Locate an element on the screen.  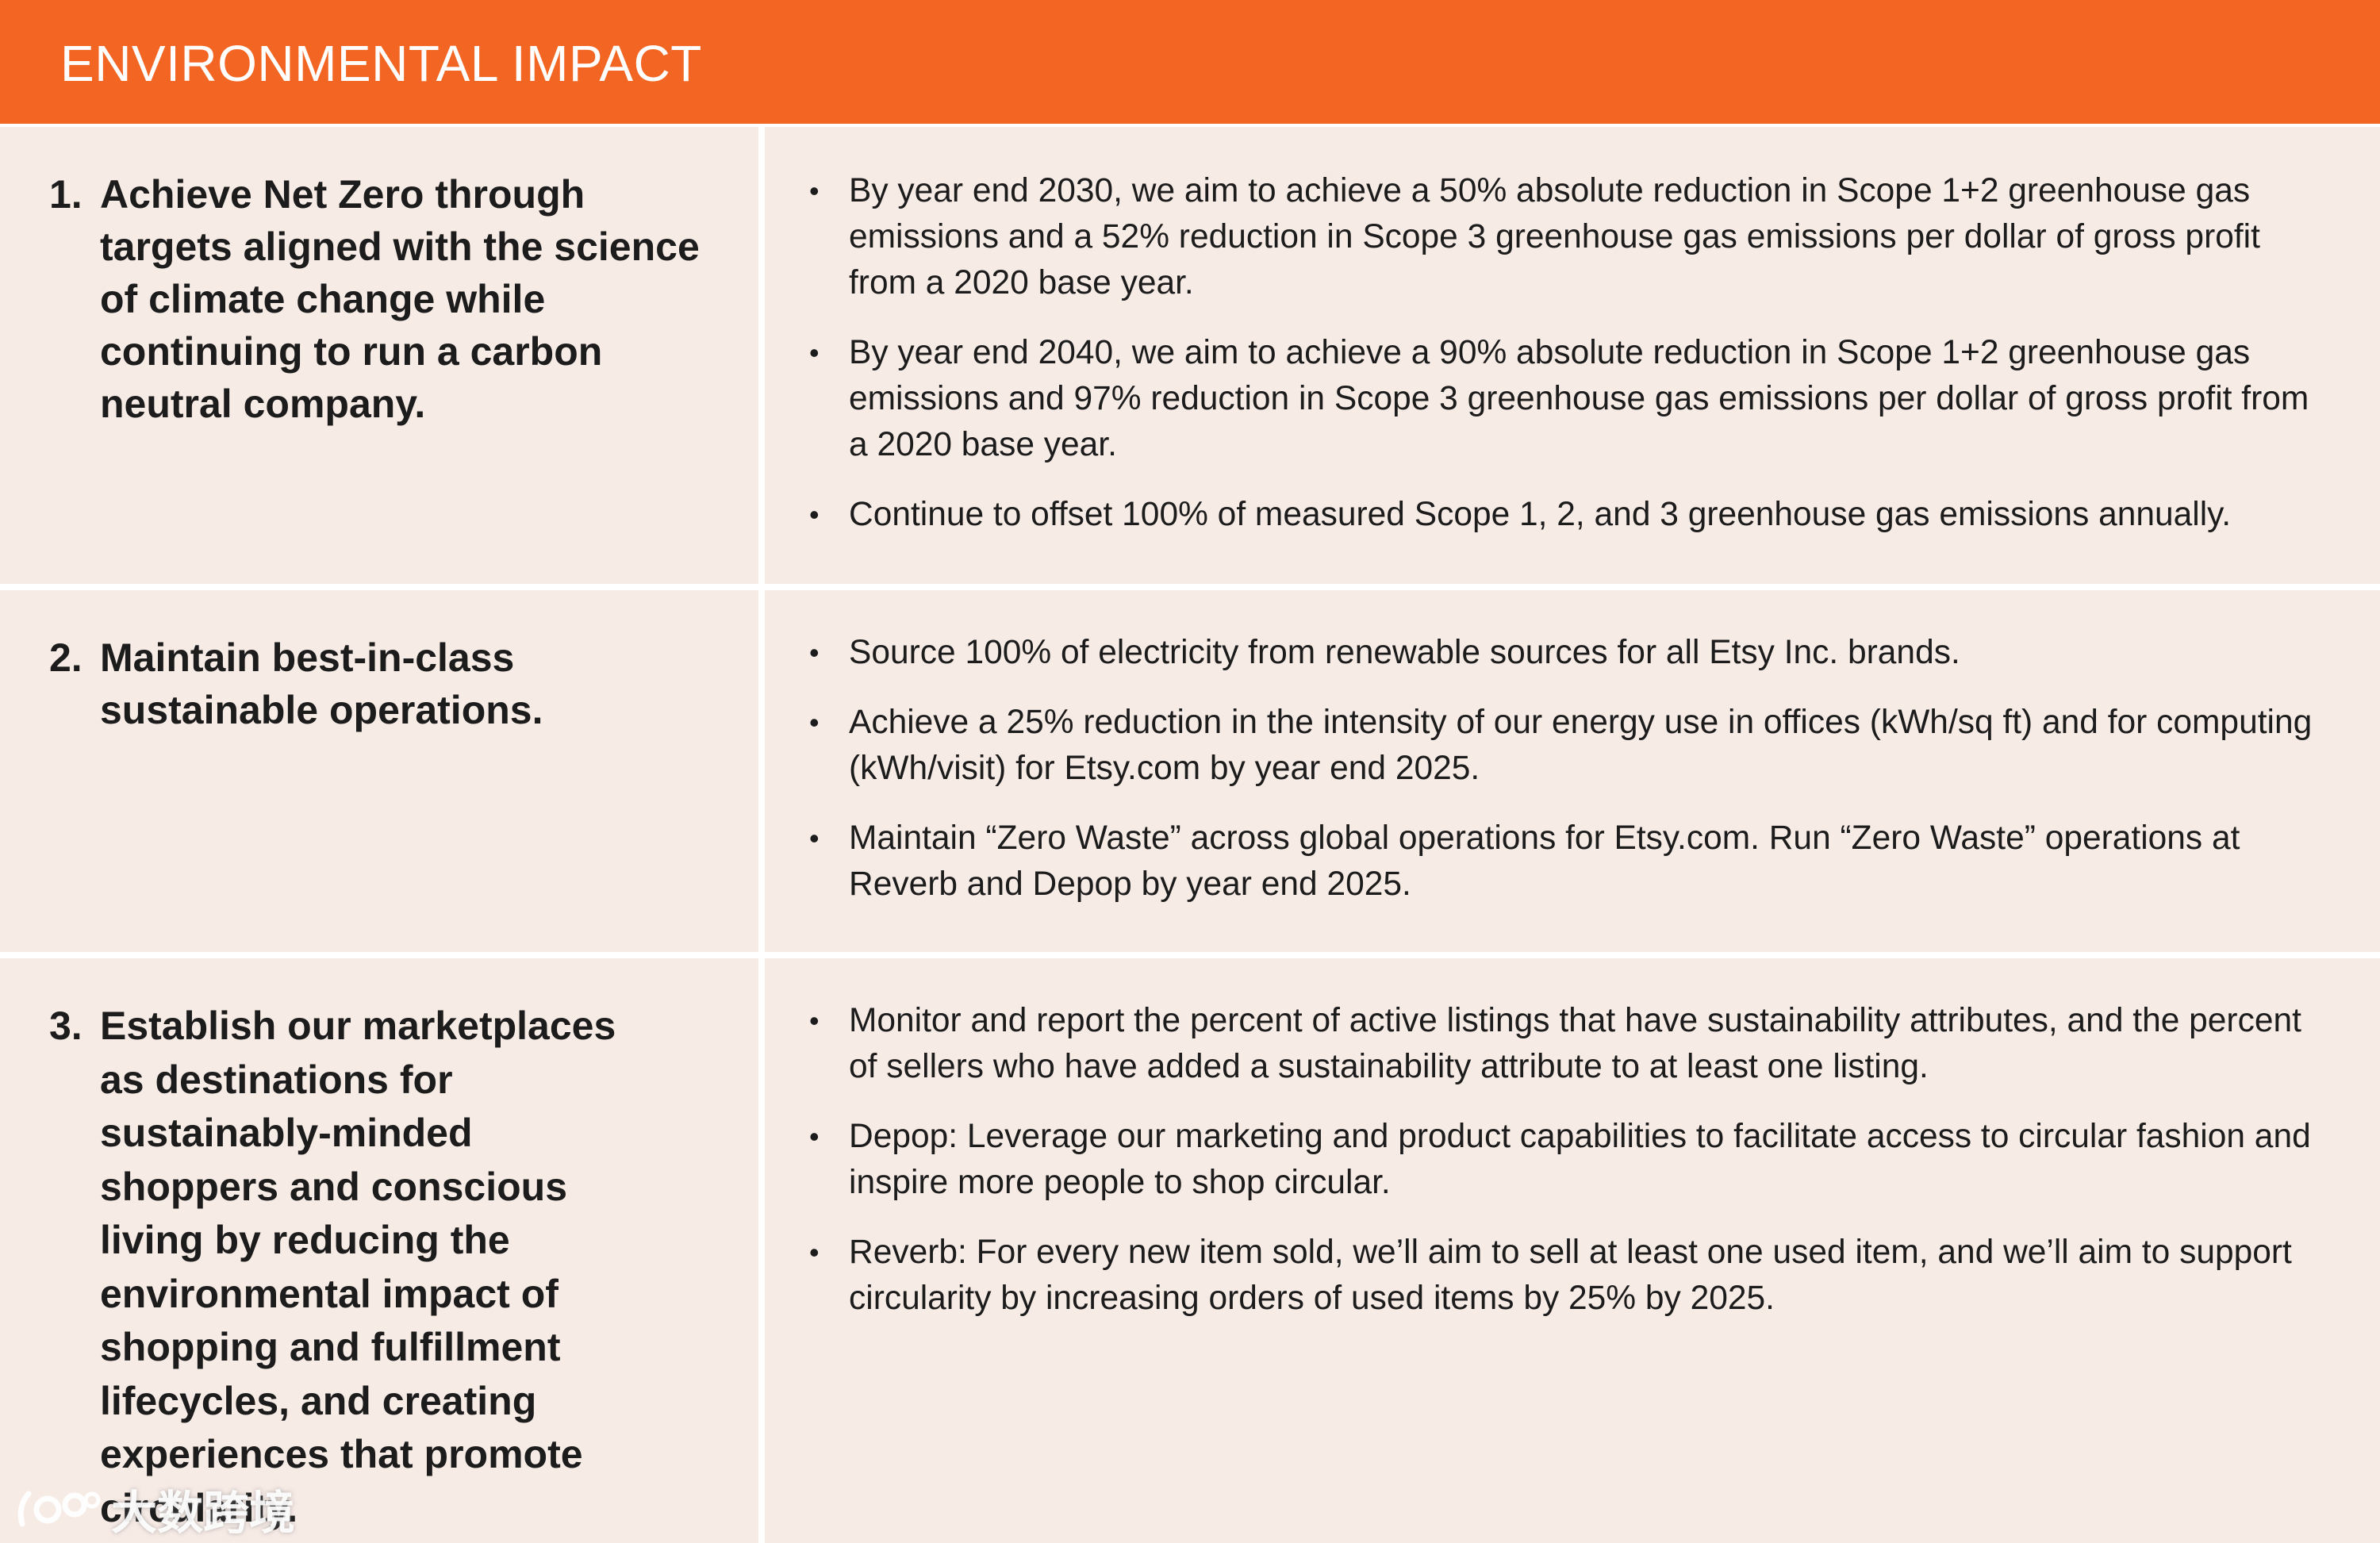
goal-number: 1. is located at coordinates (66, 194).